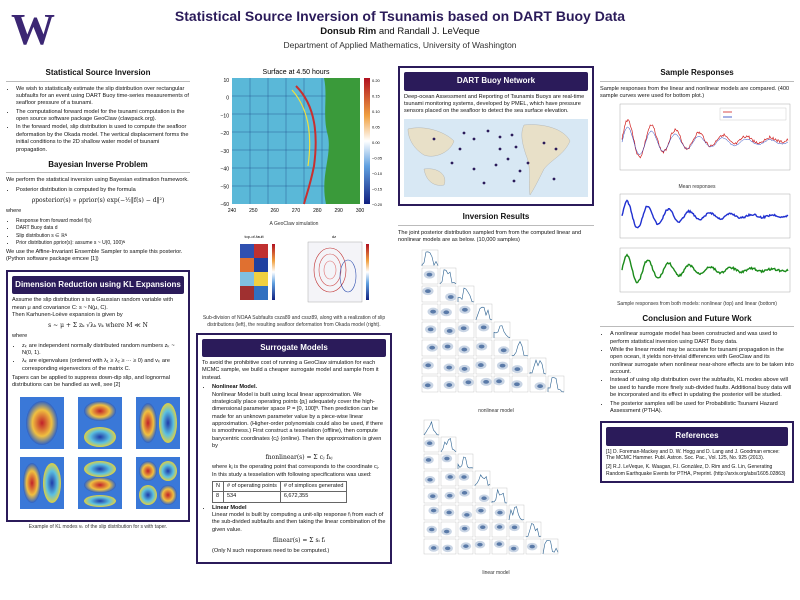  I want to click on sim-wavefront, so click(306, 145).